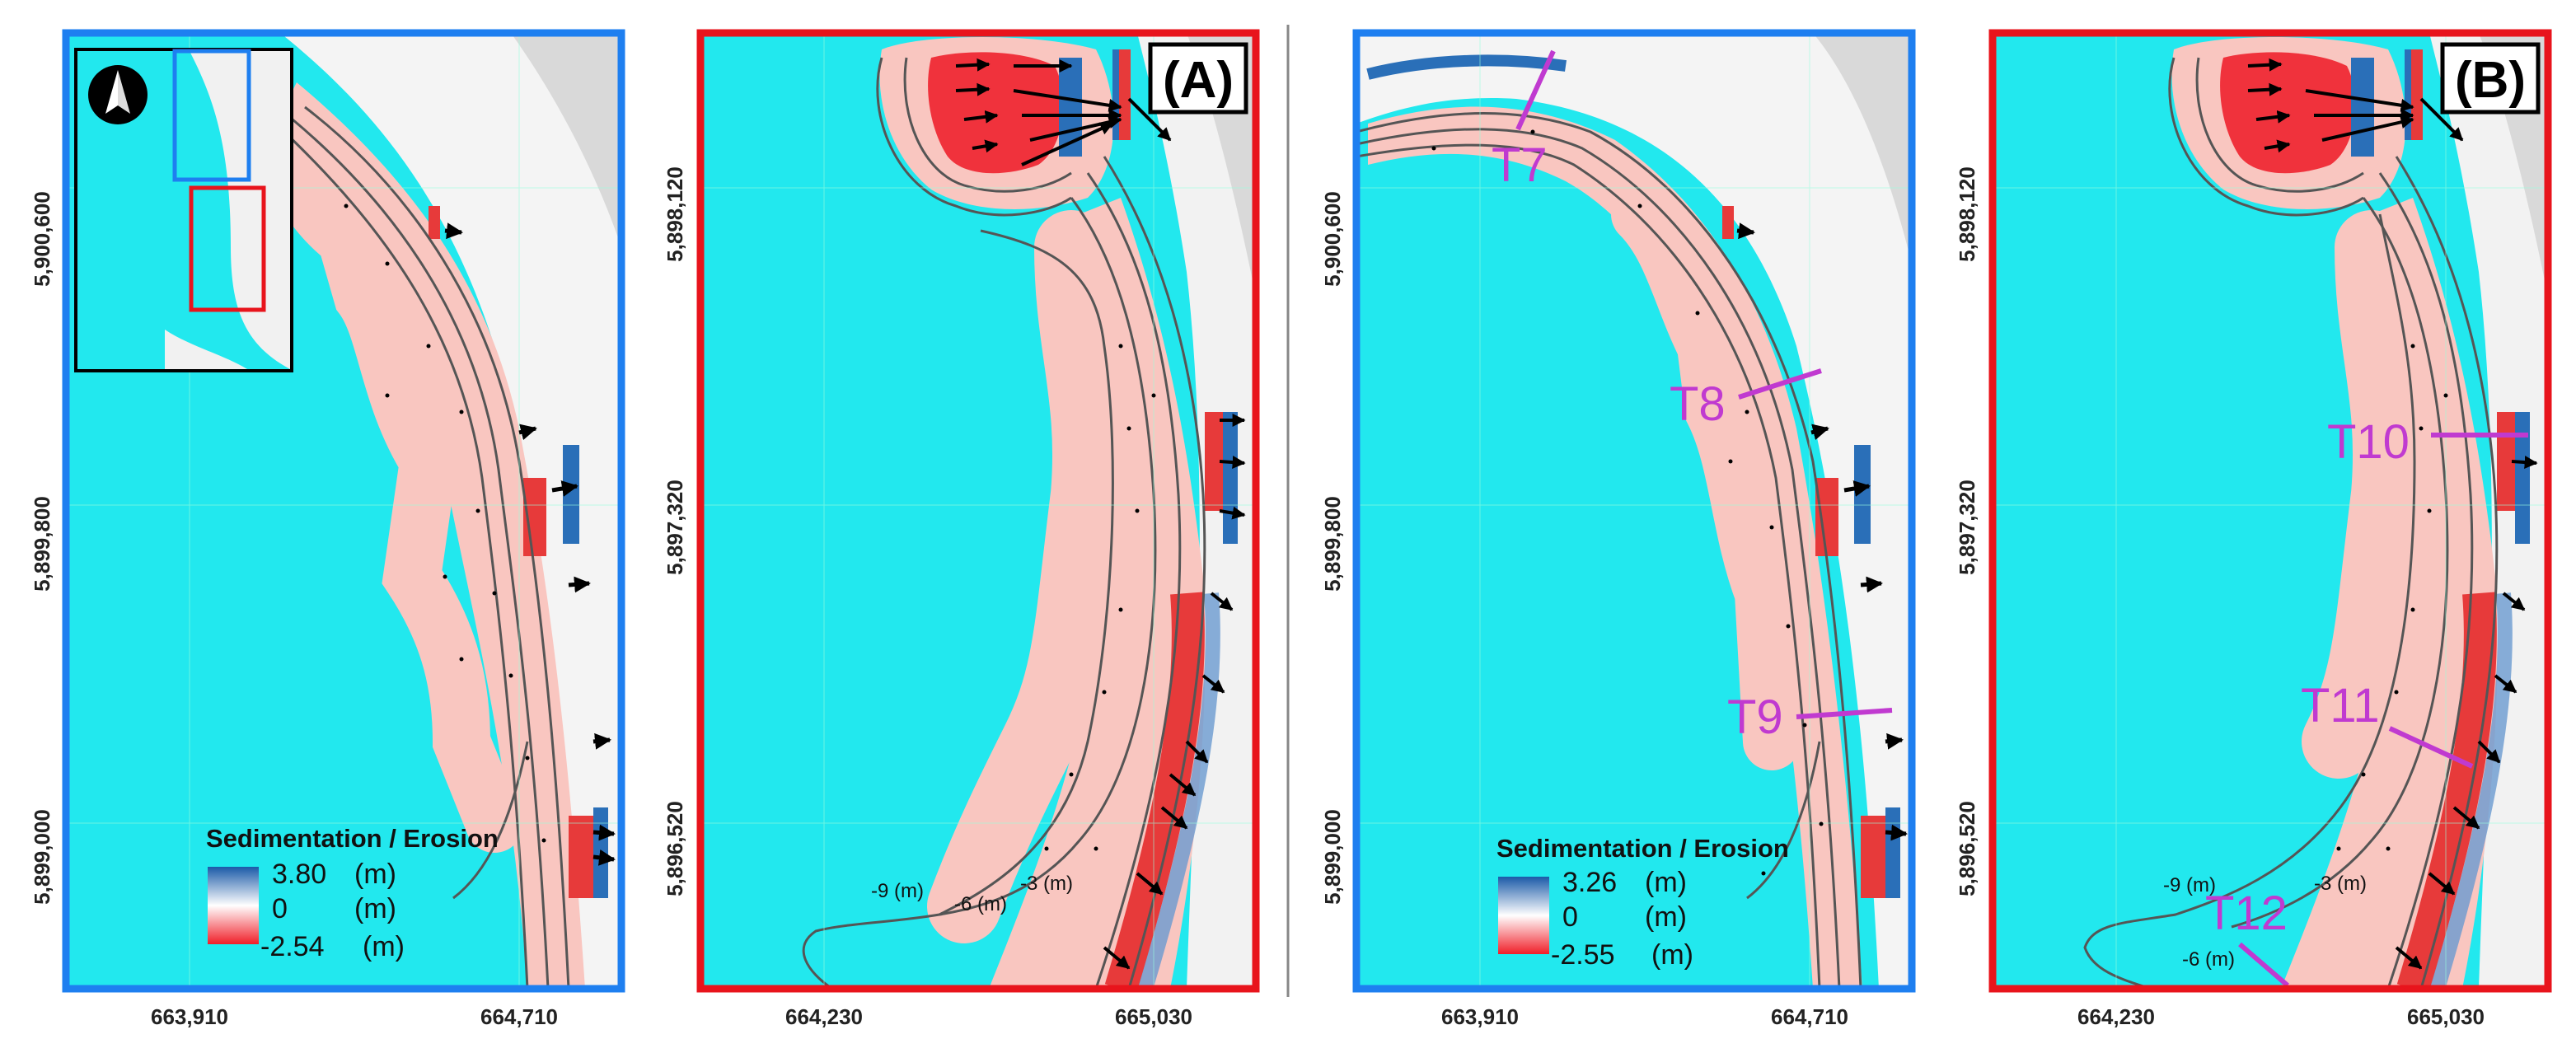 This screenshot has width=2576, height=1053. Describe the element at coordinates (1698, 404) in the screenshot. I see `transect-label: T8` at that location.